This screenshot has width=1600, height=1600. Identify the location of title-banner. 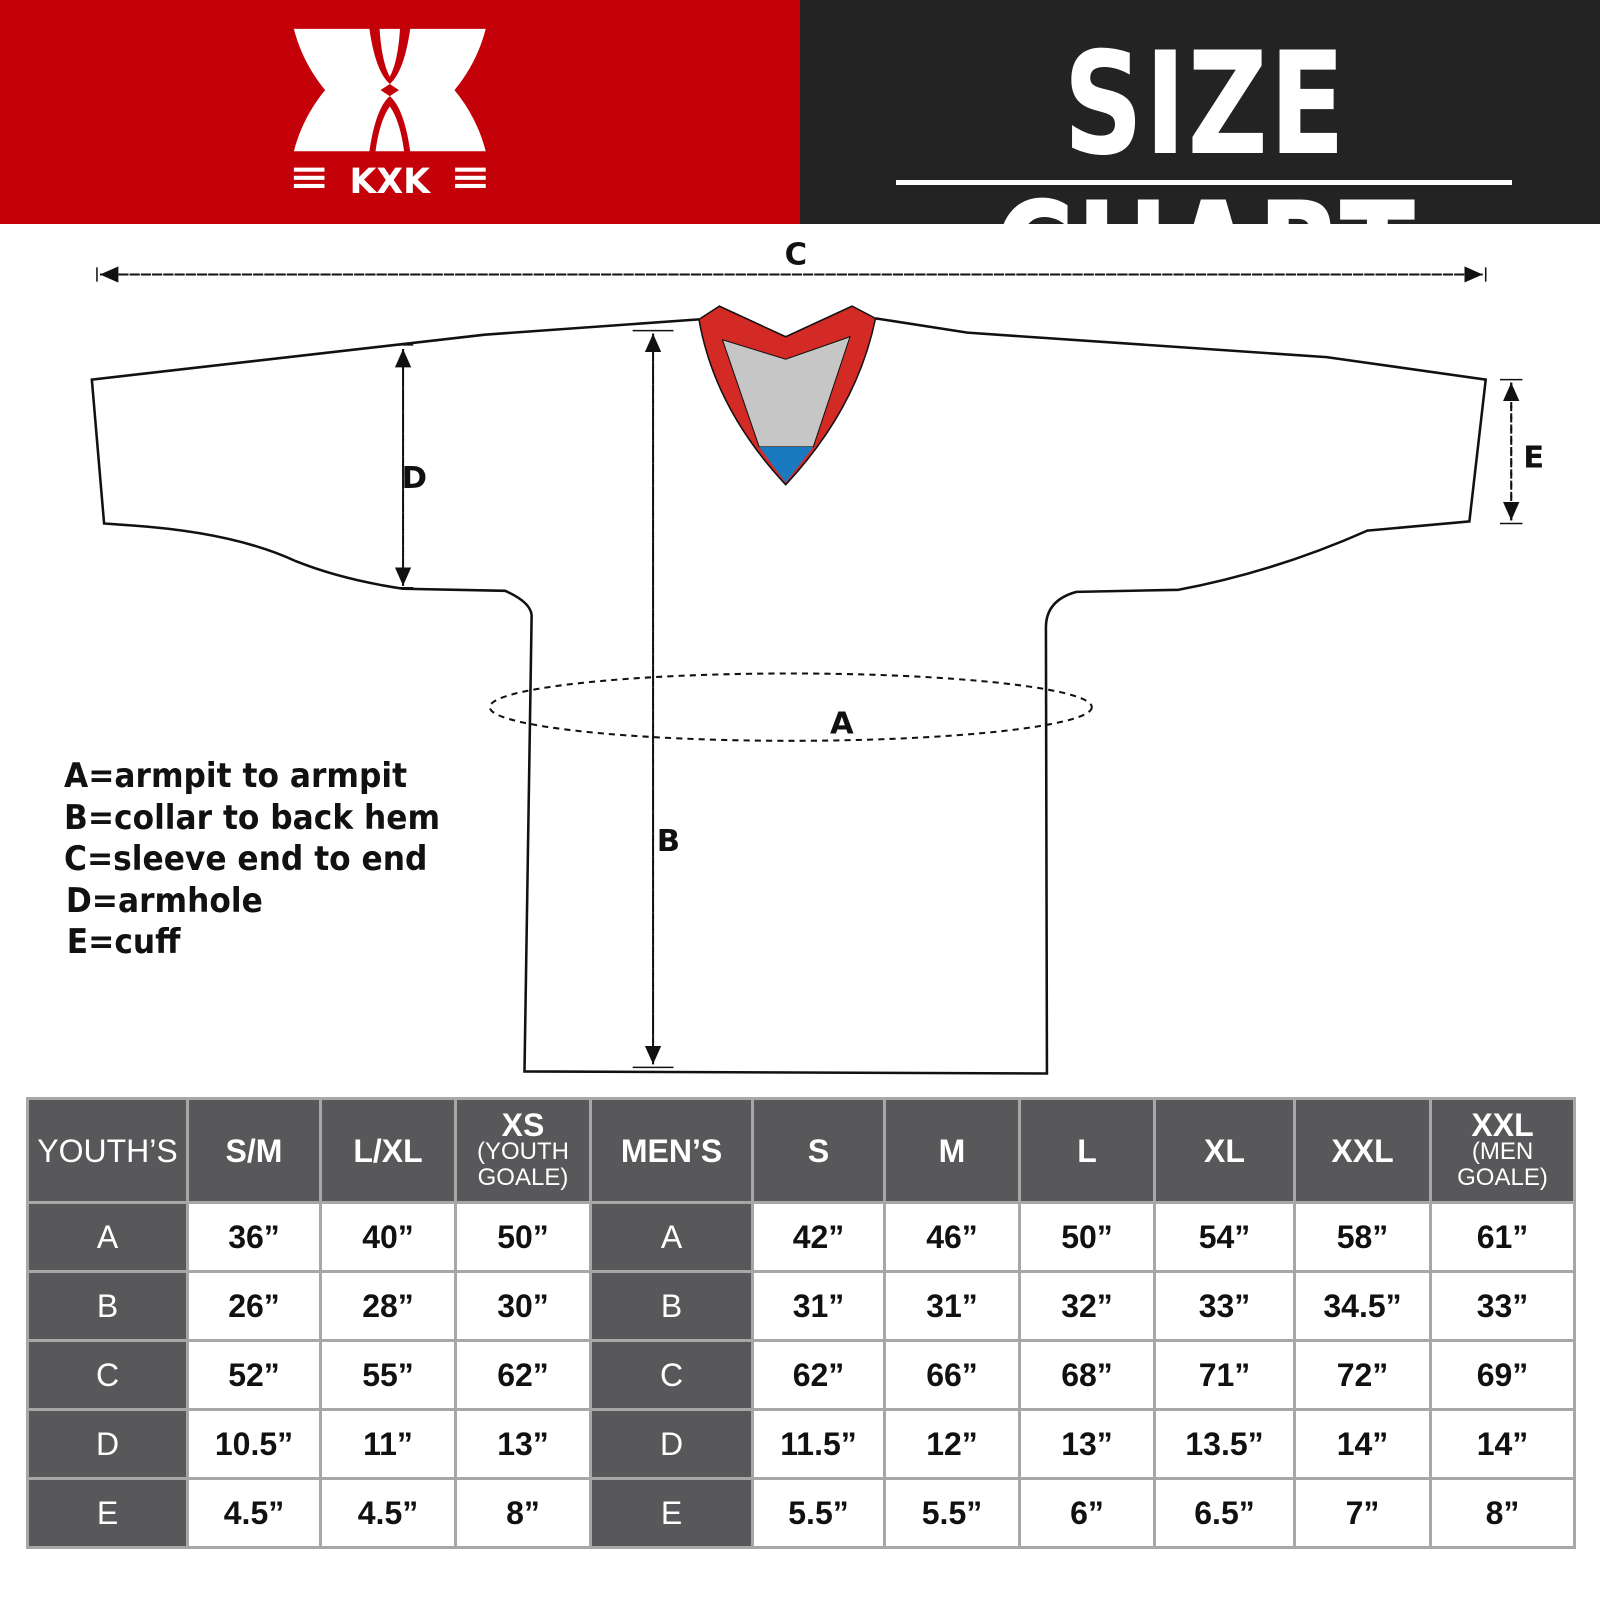
(1200, 112).